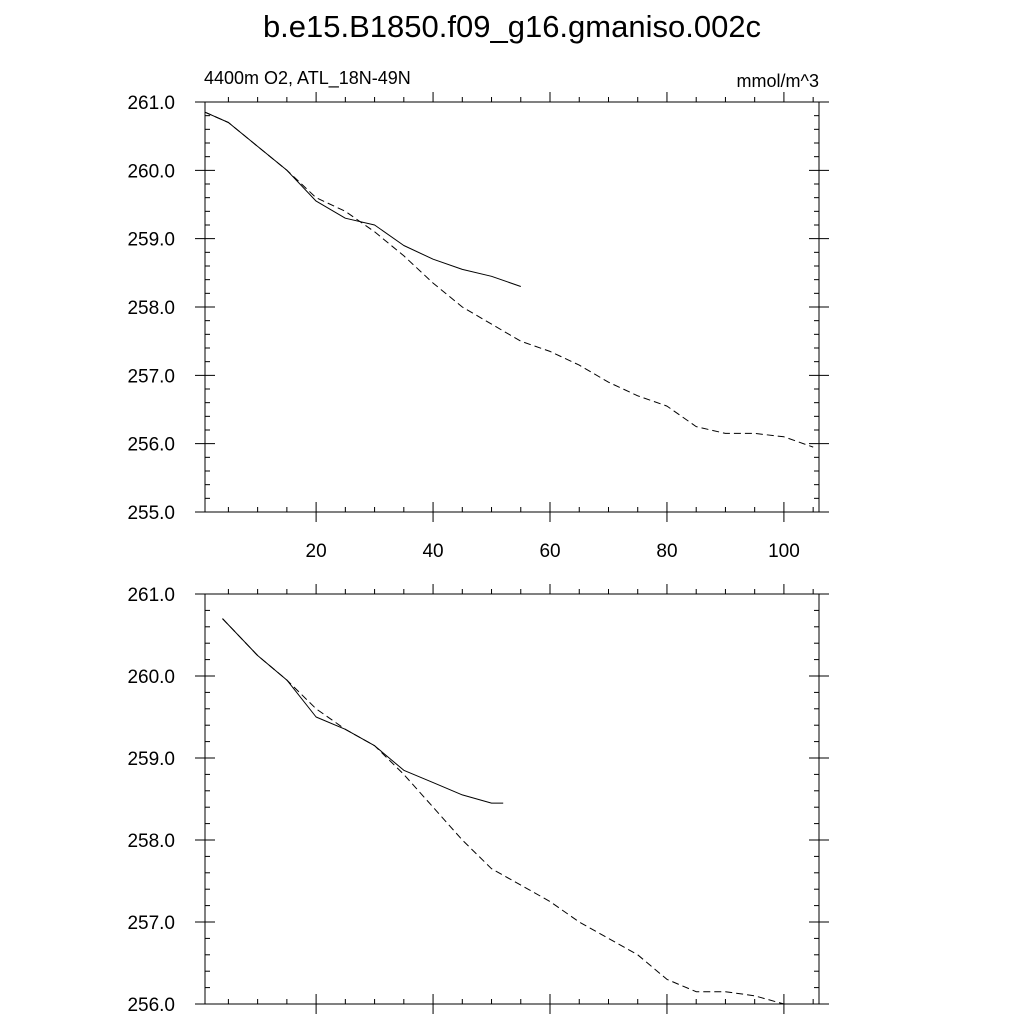 The height and width of the screenshot is (1024, 1024). What do you see at coordinates (307, 78) in the screenshot?
I see `top-panel-subtitle-left: 4400m O2, ATL_18N-49N` at bounding box center [307, 78].